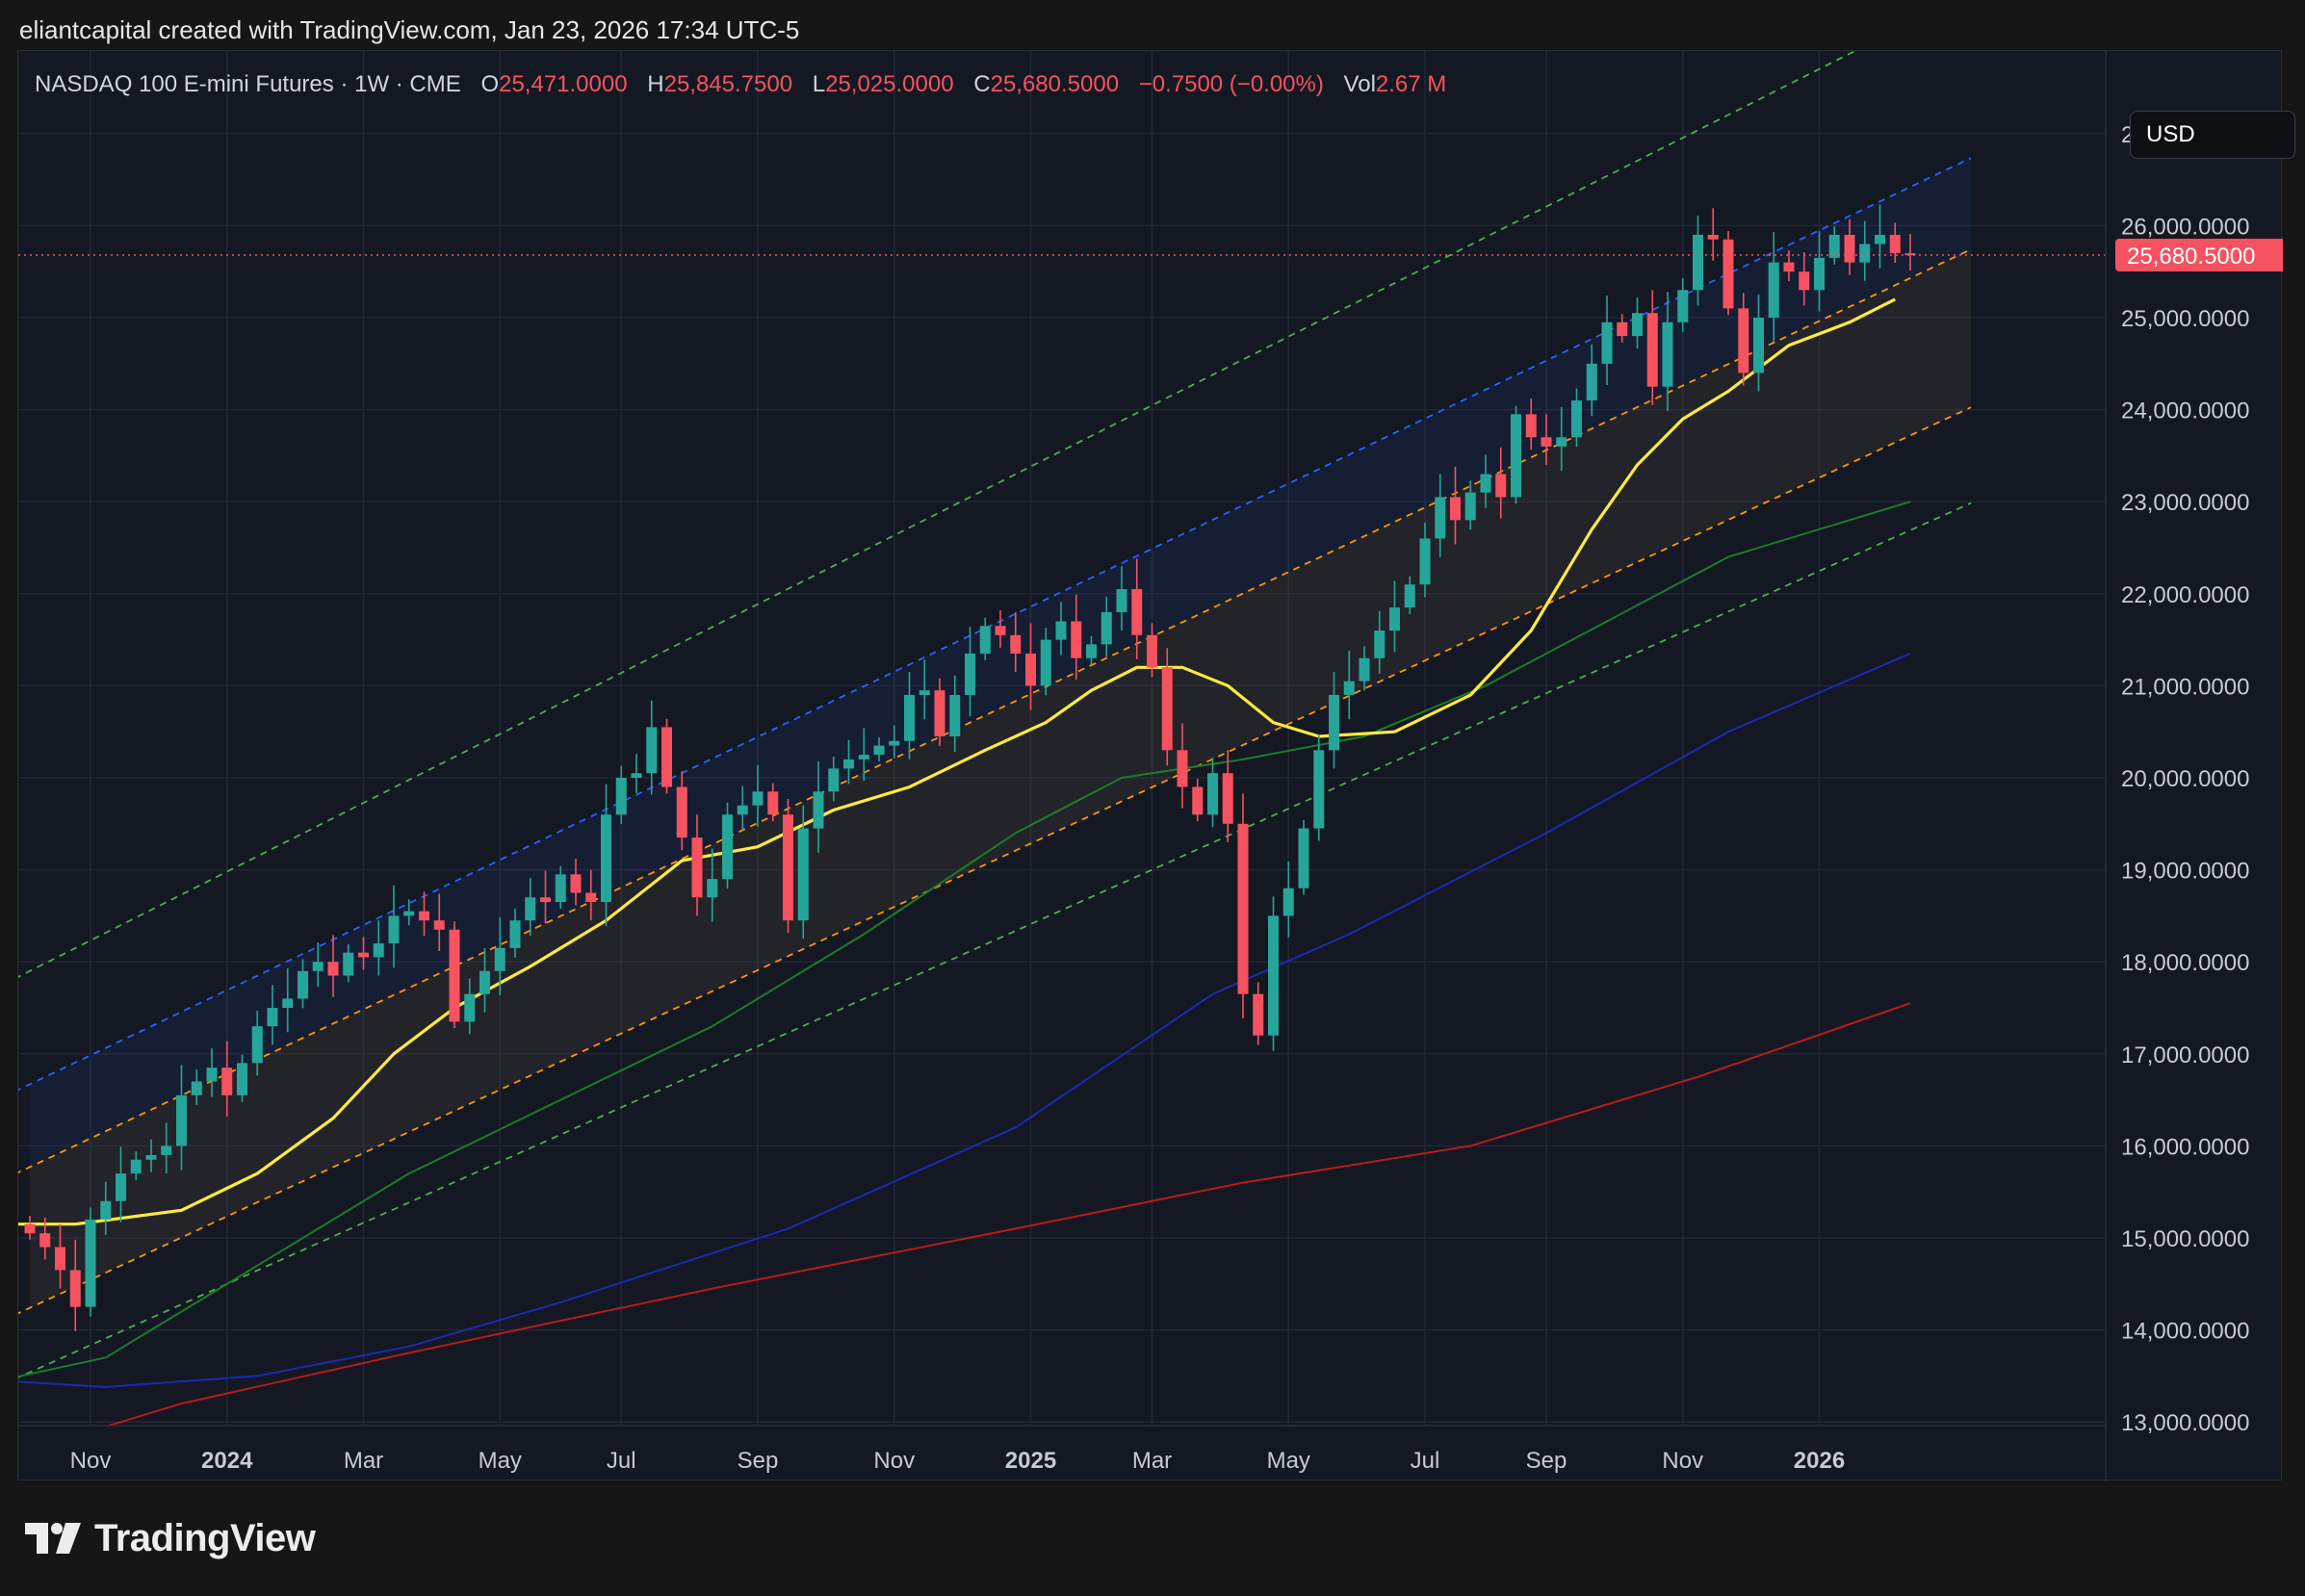  What do you see at coordinates (169, 1538) in the screenshot?
I see `tradingview-brand: TradingView` at bounding box center [169, 1538].